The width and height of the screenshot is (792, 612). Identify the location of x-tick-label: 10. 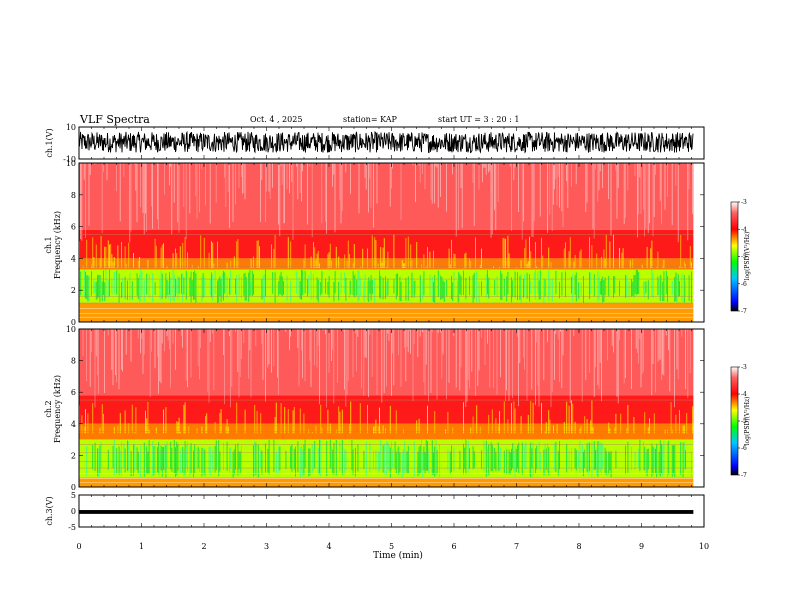
(704, 546).